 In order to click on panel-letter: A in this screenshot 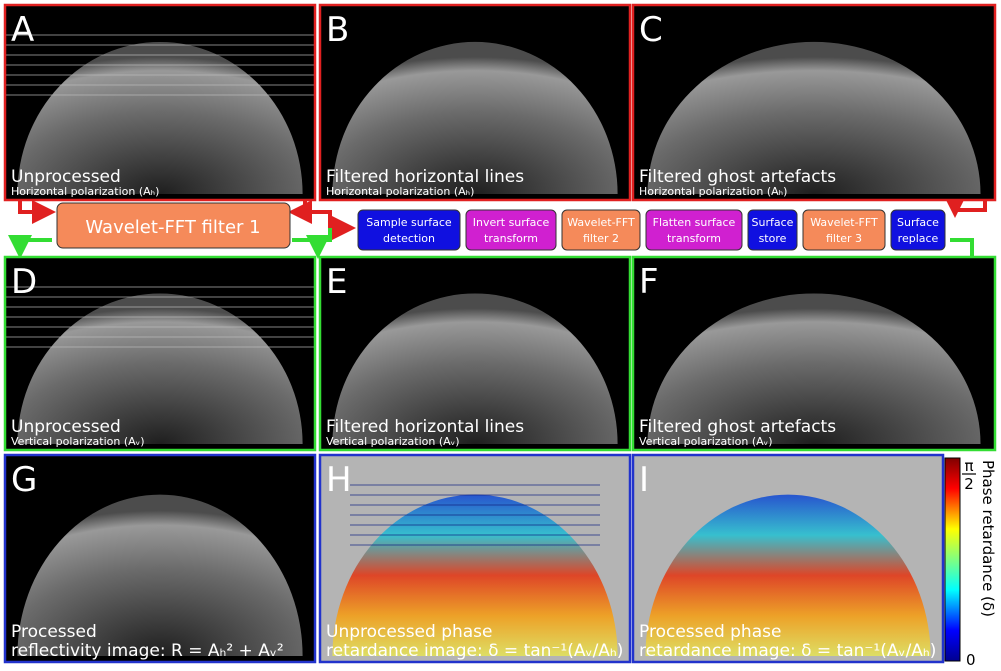, I will do `click(22, 30)`.